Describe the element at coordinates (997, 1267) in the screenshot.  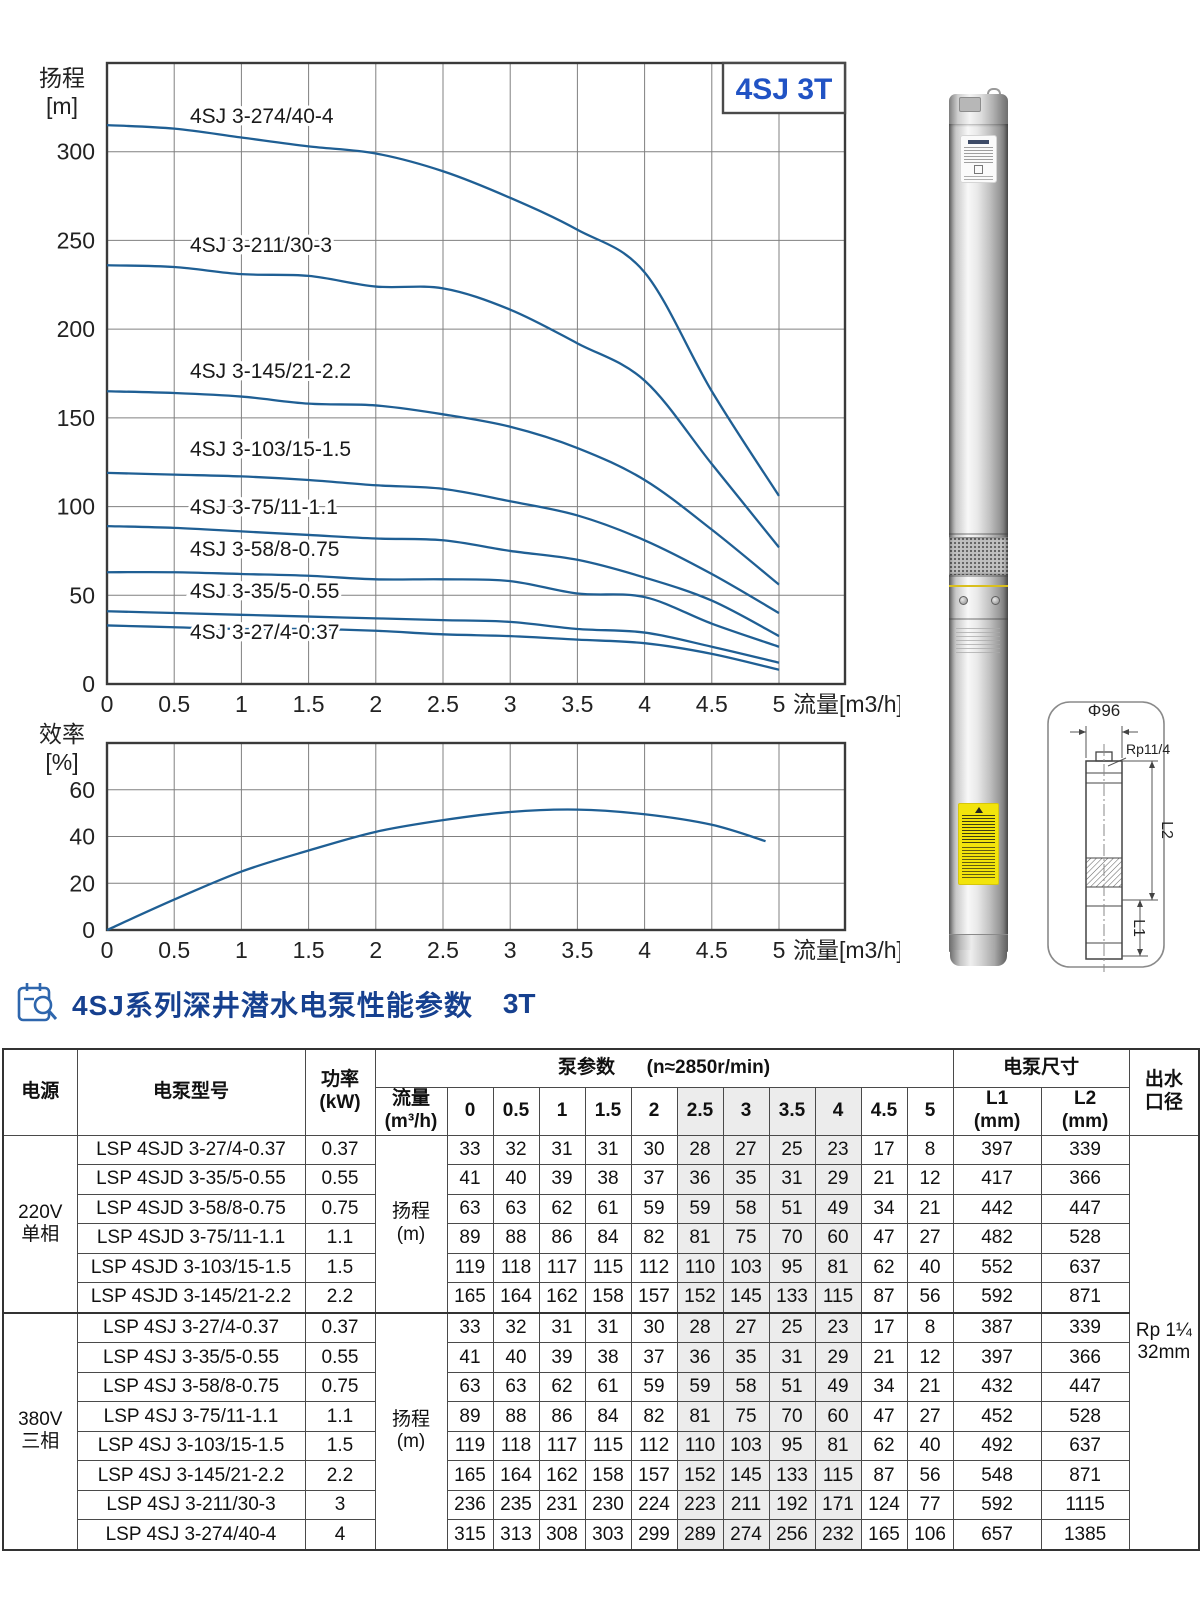
I see `l1-cell: 552` at that location.